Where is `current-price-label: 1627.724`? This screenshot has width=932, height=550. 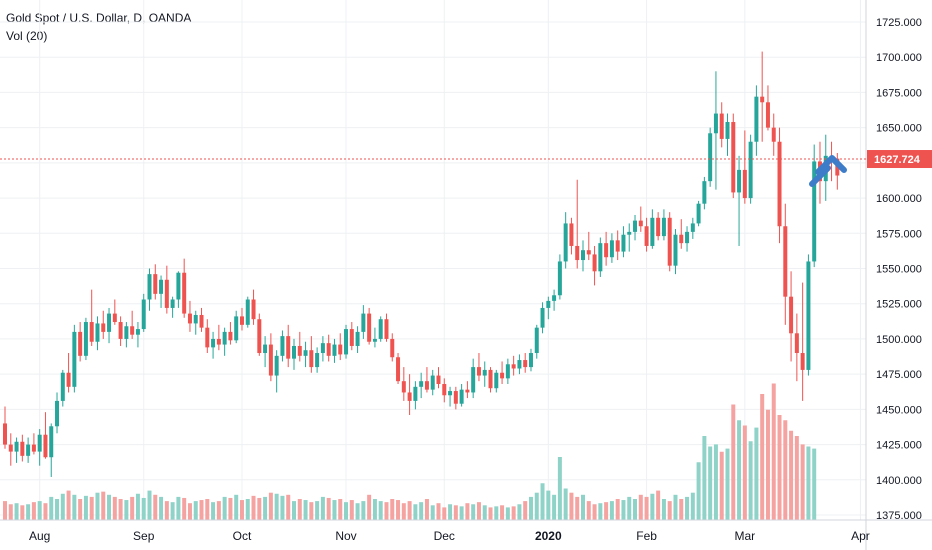
current-price-label: 1627.724 is located at coordinates (897, 160).